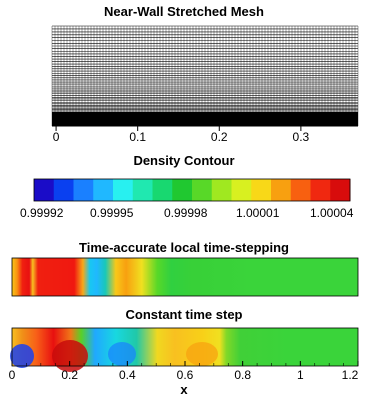  What do you see at coordinates (112, 213) in the screenshot?
I see `colorbar-label: 0.99995` at bounding box center [112, 213].